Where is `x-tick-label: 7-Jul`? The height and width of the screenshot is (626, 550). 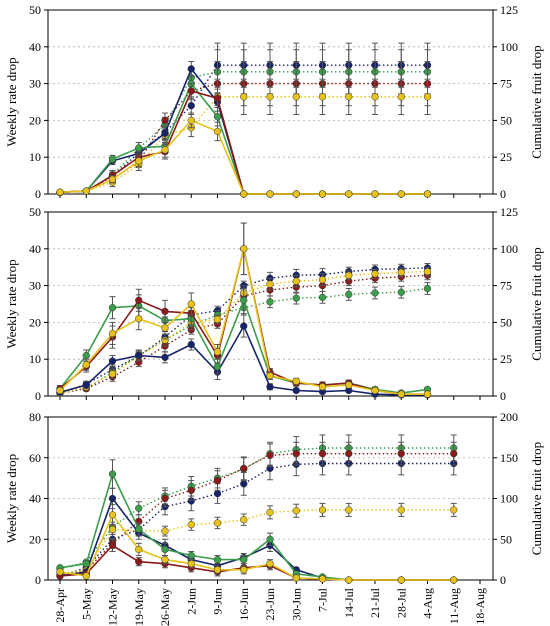
x-tick-label: 7-Jul is located at coordinates (323, 599).